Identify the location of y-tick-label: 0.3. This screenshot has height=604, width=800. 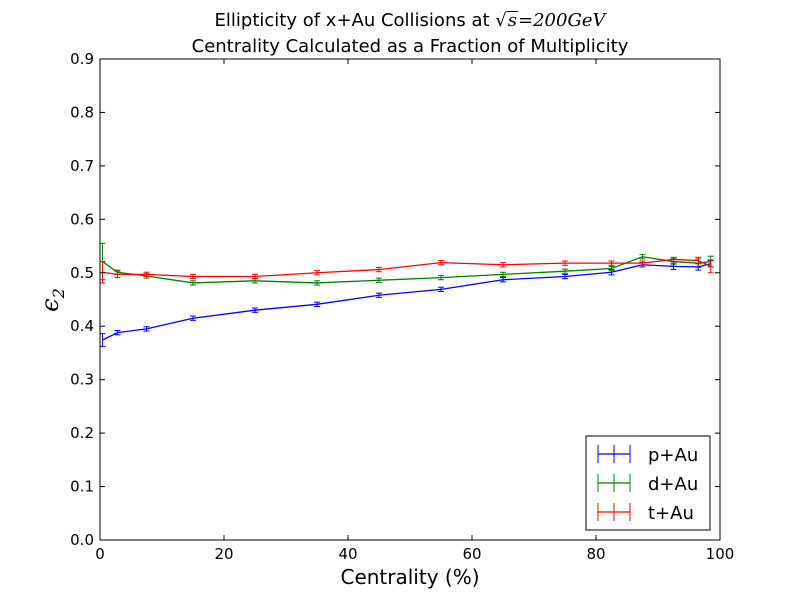
(82, 380).